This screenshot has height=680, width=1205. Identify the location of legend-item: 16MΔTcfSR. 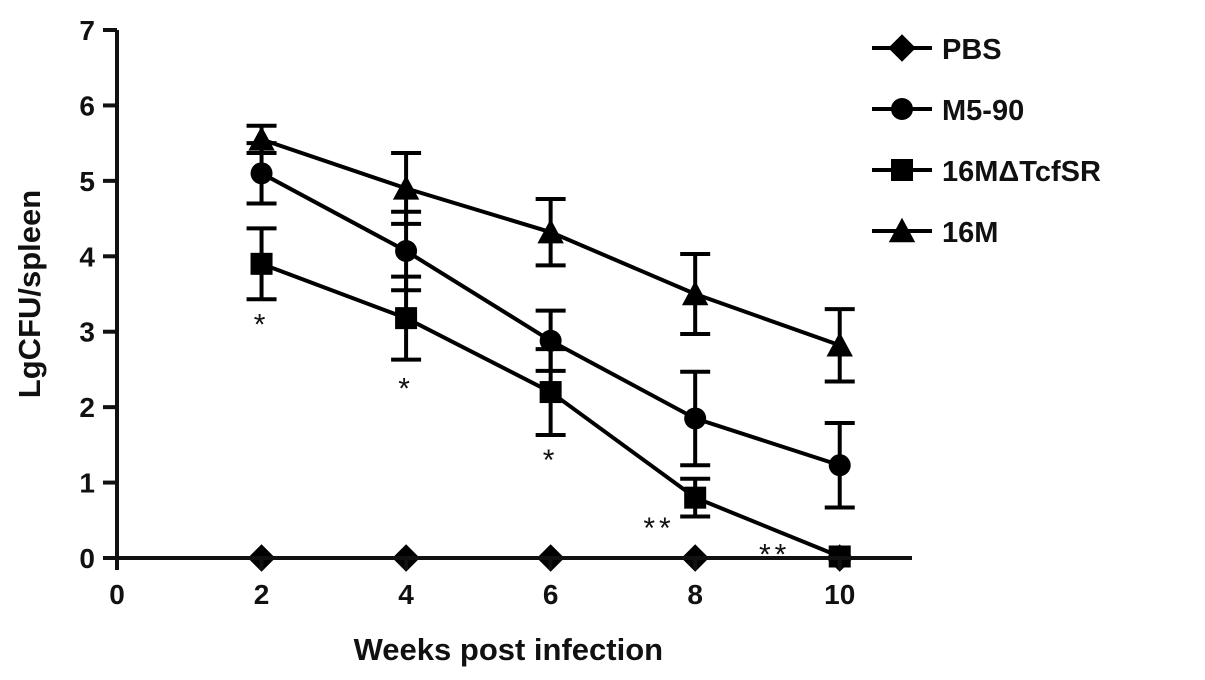
(986, 172).